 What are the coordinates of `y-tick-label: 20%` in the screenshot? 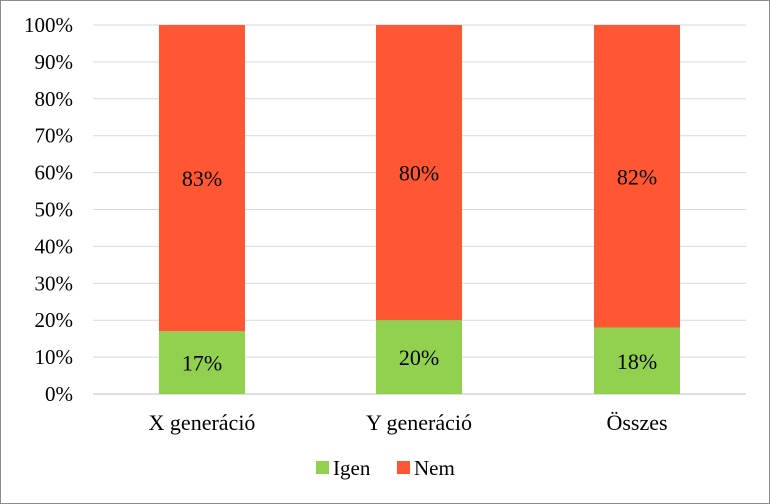 It's located at (54, 320).